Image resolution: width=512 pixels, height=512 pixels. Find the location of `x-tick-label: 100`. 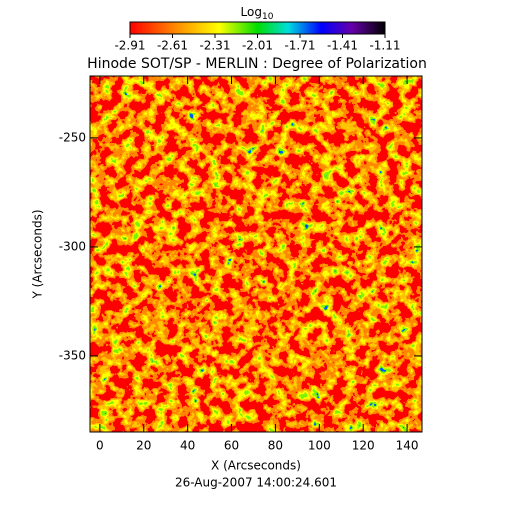

x-tick-label: 100 is located at coordinates (319, 446).